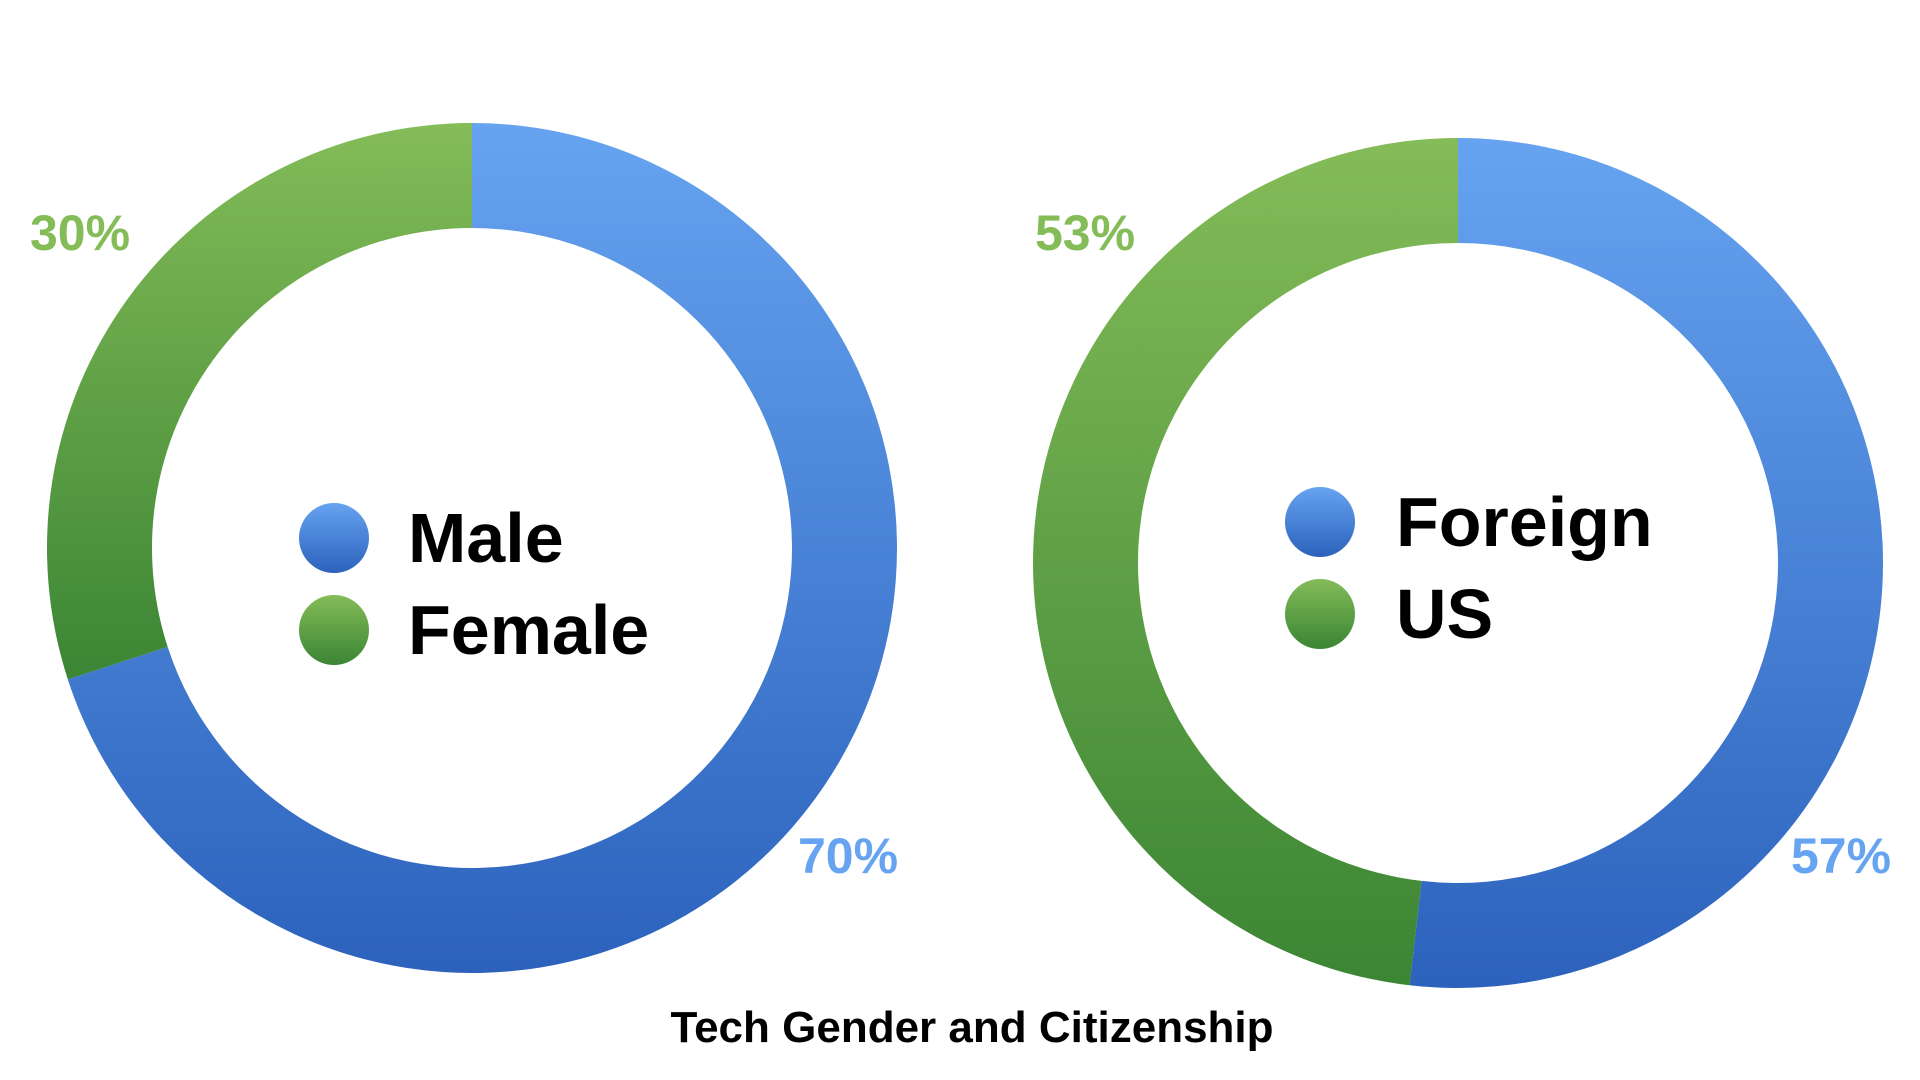  What do you see at coordinates (334, 538) in the screenshot?
I see `legend-swatch-male` at bounding box center [334, 538].